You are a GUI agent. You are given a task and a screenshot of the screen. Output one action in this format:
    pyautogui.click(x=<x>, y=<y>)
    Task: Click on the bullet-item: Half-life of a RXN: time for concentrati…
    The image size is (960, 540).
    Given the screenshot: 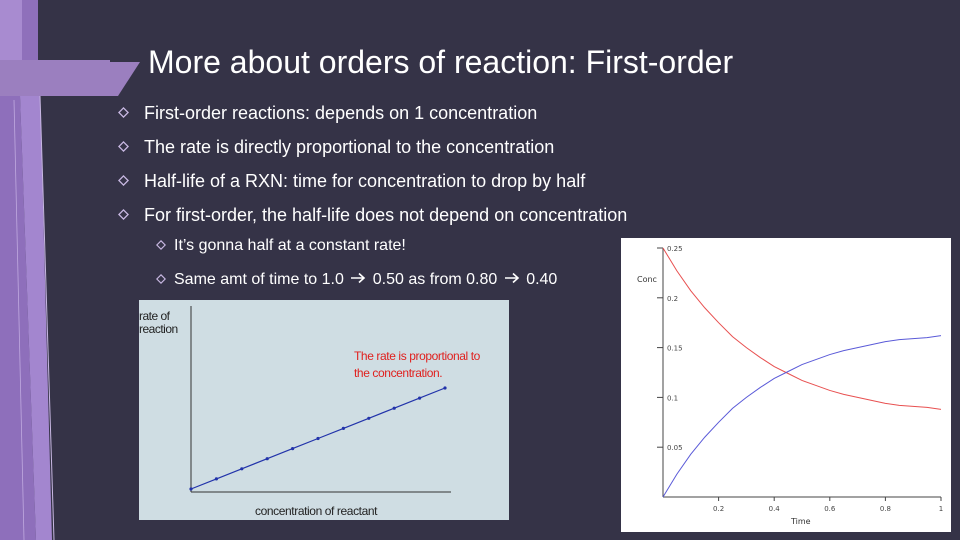 What is the action you would take?
    pyautogui.click(x=372, y=185)
    